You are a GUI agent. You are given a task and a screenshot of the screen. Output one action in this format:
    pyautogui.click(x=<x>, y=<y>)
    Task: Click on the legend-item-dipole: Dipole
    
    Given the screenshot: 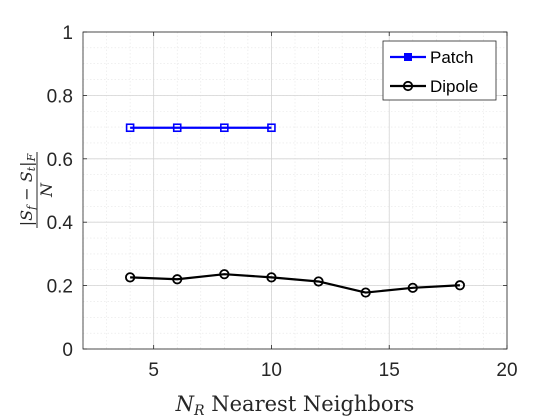 What is the action you would take?
    pyautogui.click(x=434, y=86)
    